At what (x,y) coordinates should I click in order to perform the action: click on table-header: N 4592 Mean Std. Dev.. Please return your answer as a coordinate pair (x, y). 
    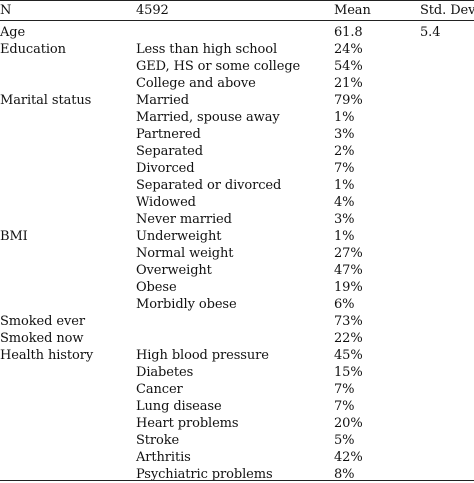
    Looking at the image, I should click on (237, 10).